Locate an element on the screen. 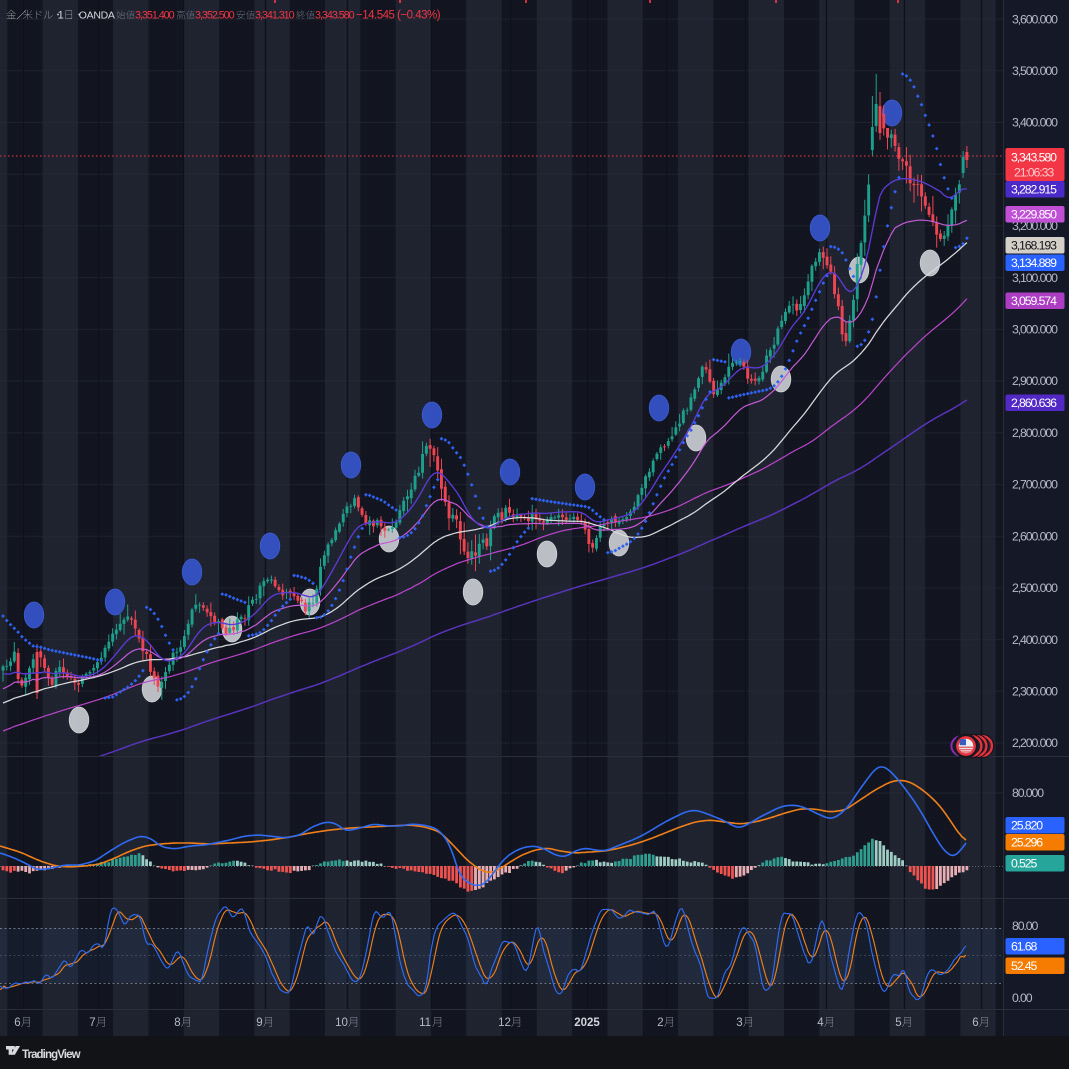  svg-text: 61.68 is located at coordinates (1024, 947).